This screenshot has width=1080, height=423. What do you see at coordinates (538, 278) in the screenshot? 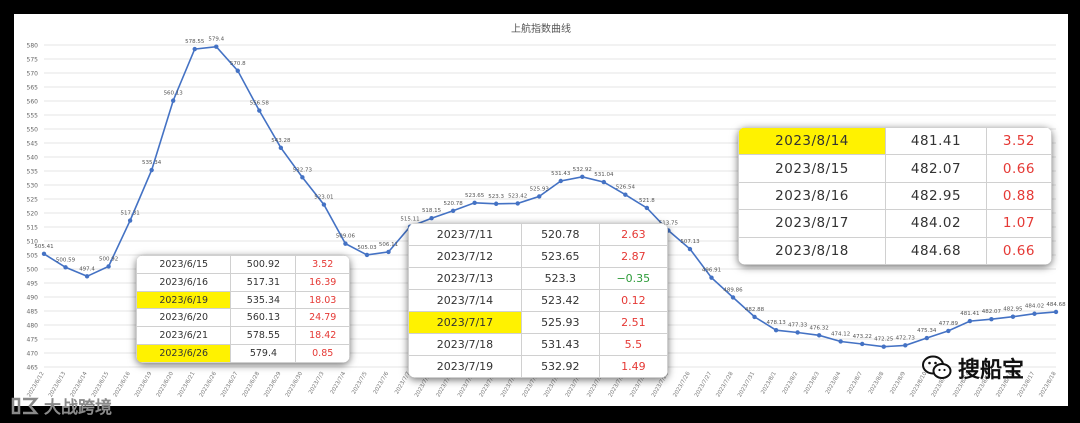
I see `table-row: 2023/7/13 523.3 −0.35` at bounding box center [538, 278].